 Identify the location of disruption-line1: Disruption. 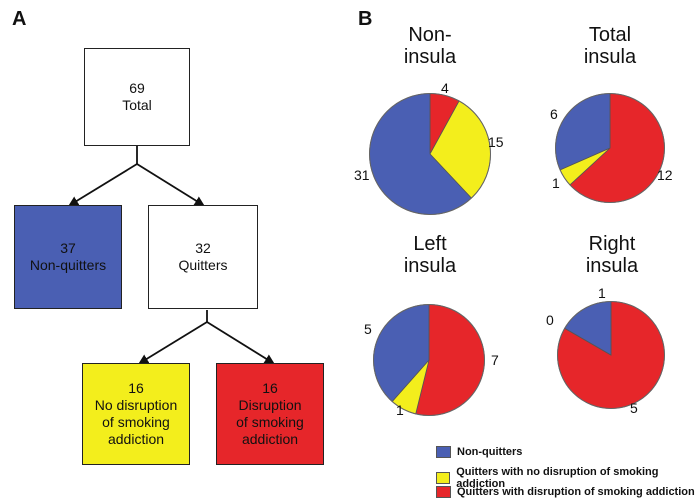
(270, 405).